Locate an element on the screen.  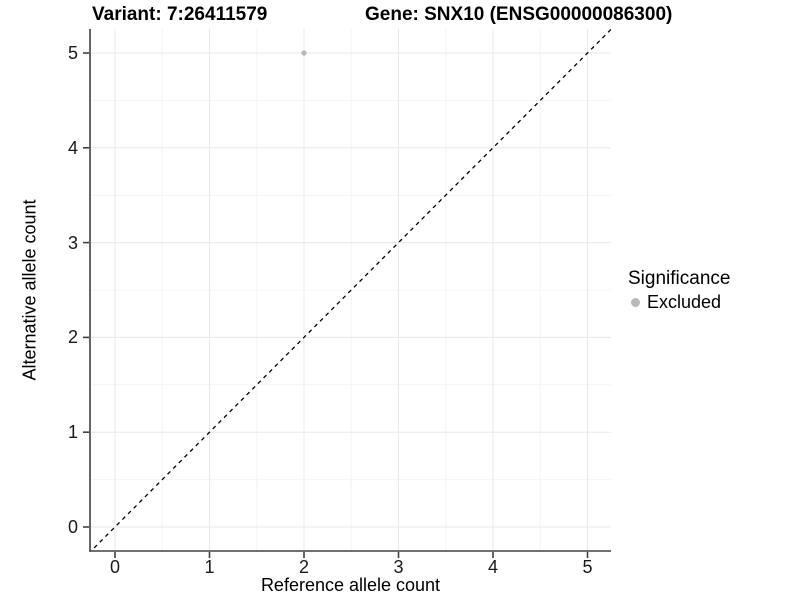
x-axis-title: Reference allele count is located at coordinates (350, 585).